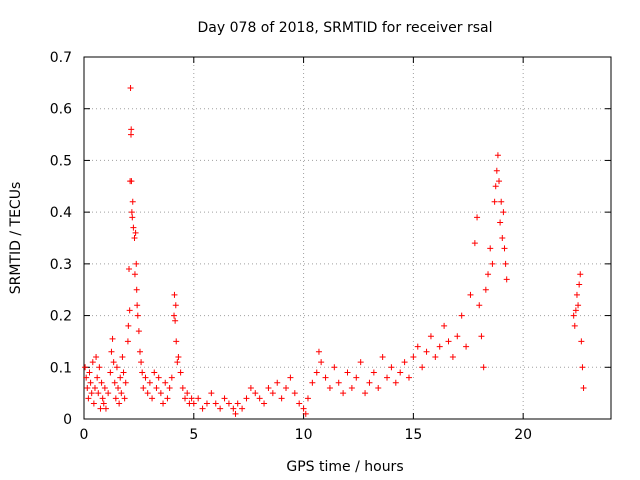 Image resolution: width=640 pixels, height=480 pixels. Describe the element at coordinates (67, 420) in the screenshot. I see `y-tick-label: 0` at that location.